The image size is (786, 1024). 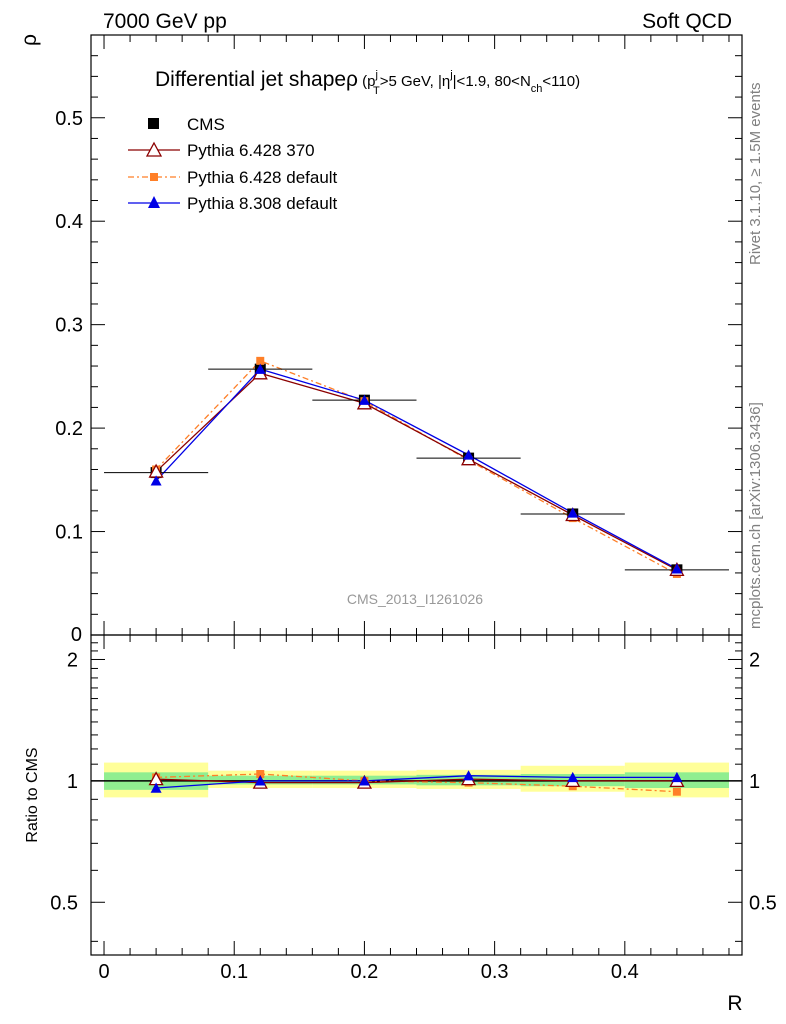 What do you see at coordinates (262, 177) in the screenshot?
I see `legend-label-pythia6-default: Pythia 6.428 default` at bounding box center [262, 177].